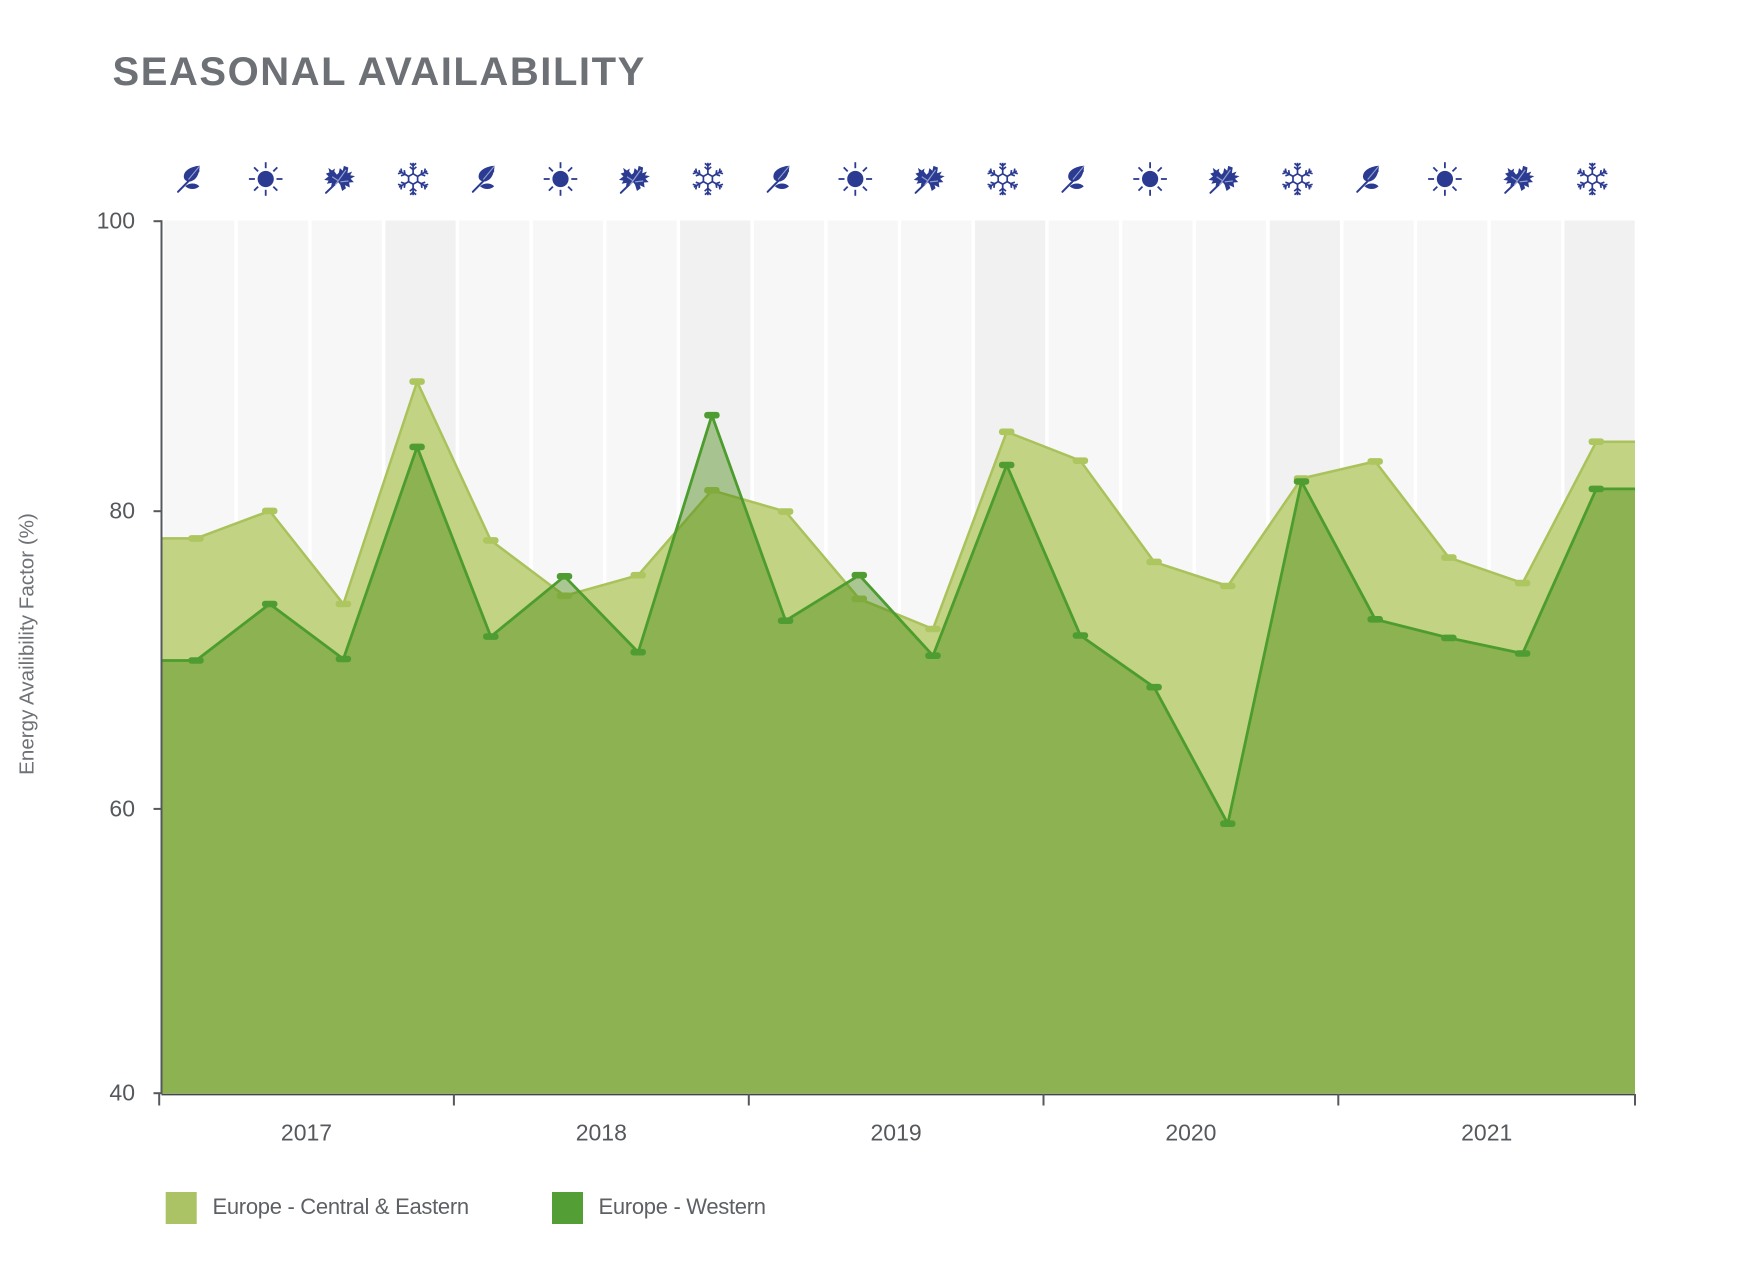 This screenshot has width=1754, height=1277. I want to click on svg-text: 2021, so click(1486, 1133).